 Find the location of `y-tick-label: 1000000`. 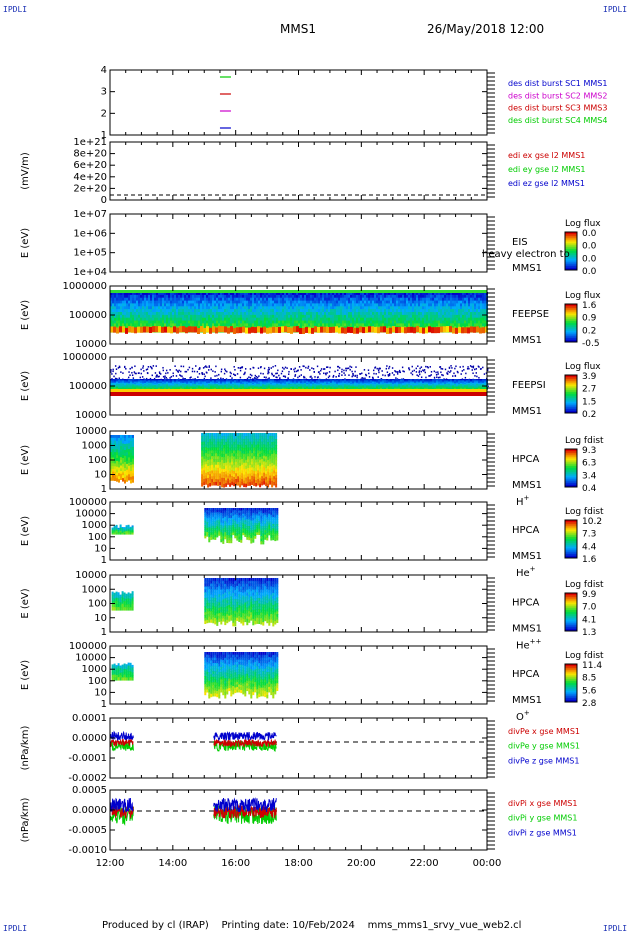

y-tick-label: 1000000 is located at coordinates (84, 286).